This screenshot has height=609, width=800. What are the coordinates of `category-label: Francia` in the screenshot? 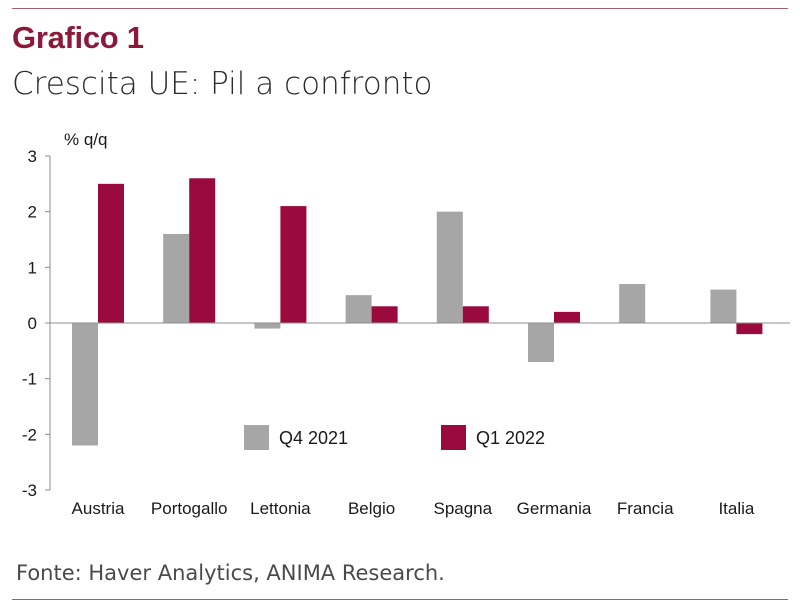 It's located at (645, 508).